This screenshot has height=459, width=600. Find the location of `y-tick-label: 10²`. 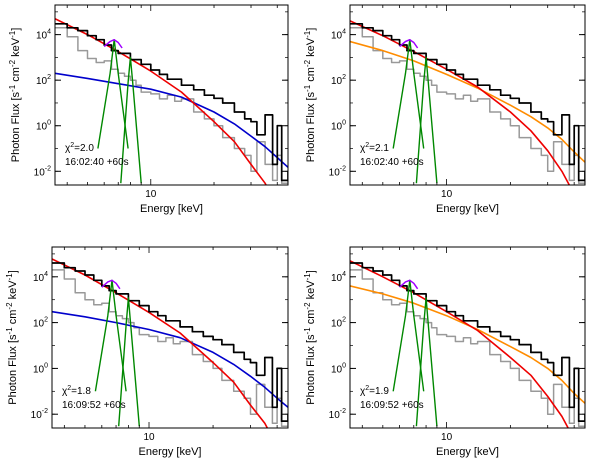

y-tick-label: 10² is located at coordinates (338, 323).